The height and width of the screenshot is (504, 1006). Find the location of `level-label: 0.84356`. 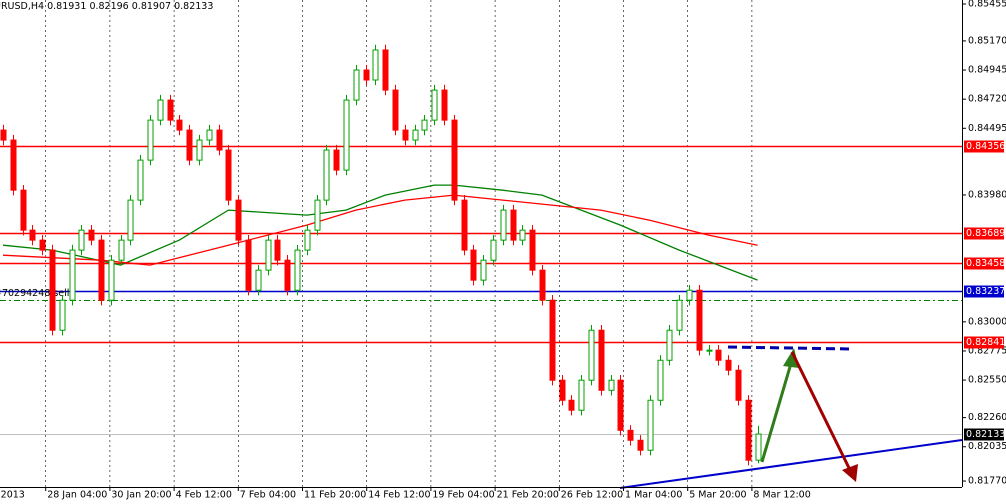

level-label: 0.84356 is located at coordinates (985, 146).